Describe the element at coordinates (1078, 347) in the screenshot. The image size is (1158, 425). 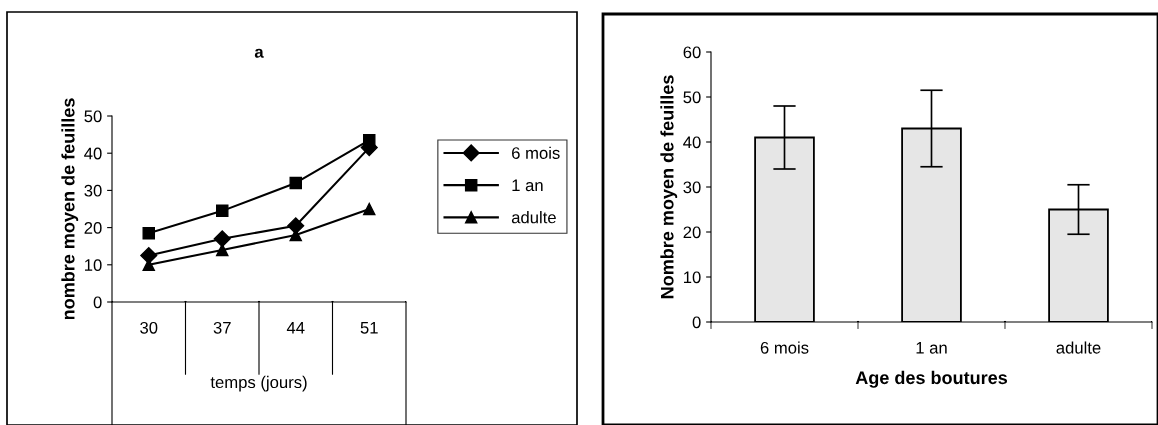
I see `x-tick-label: adulte` at that location.